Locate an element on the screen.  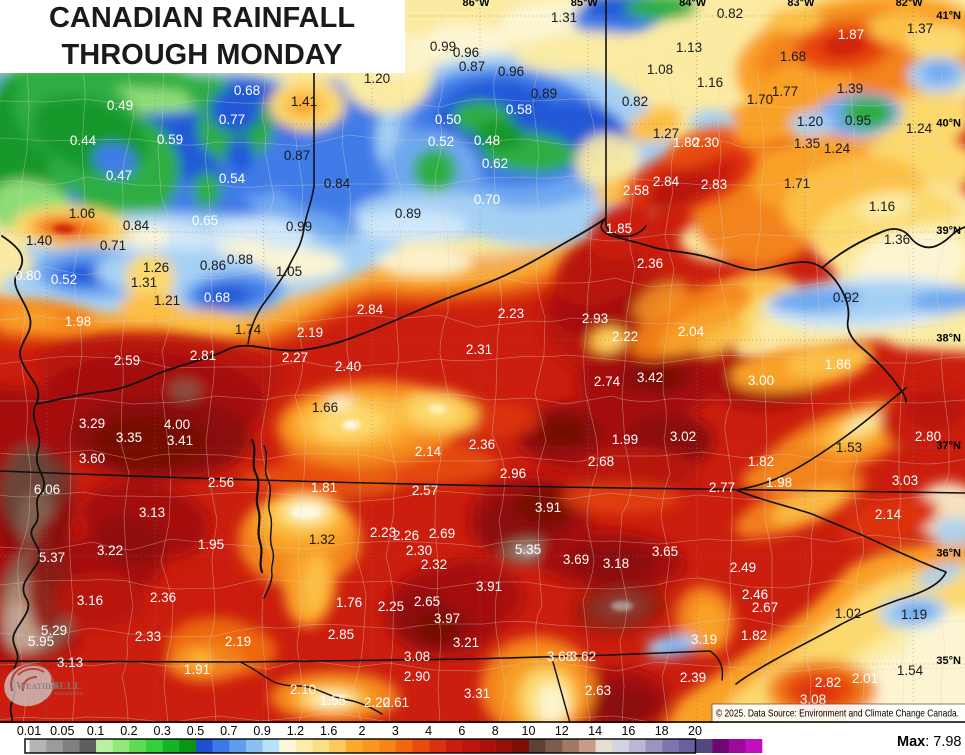
svg-text: 2.63 is located at coordinates (598, 690).